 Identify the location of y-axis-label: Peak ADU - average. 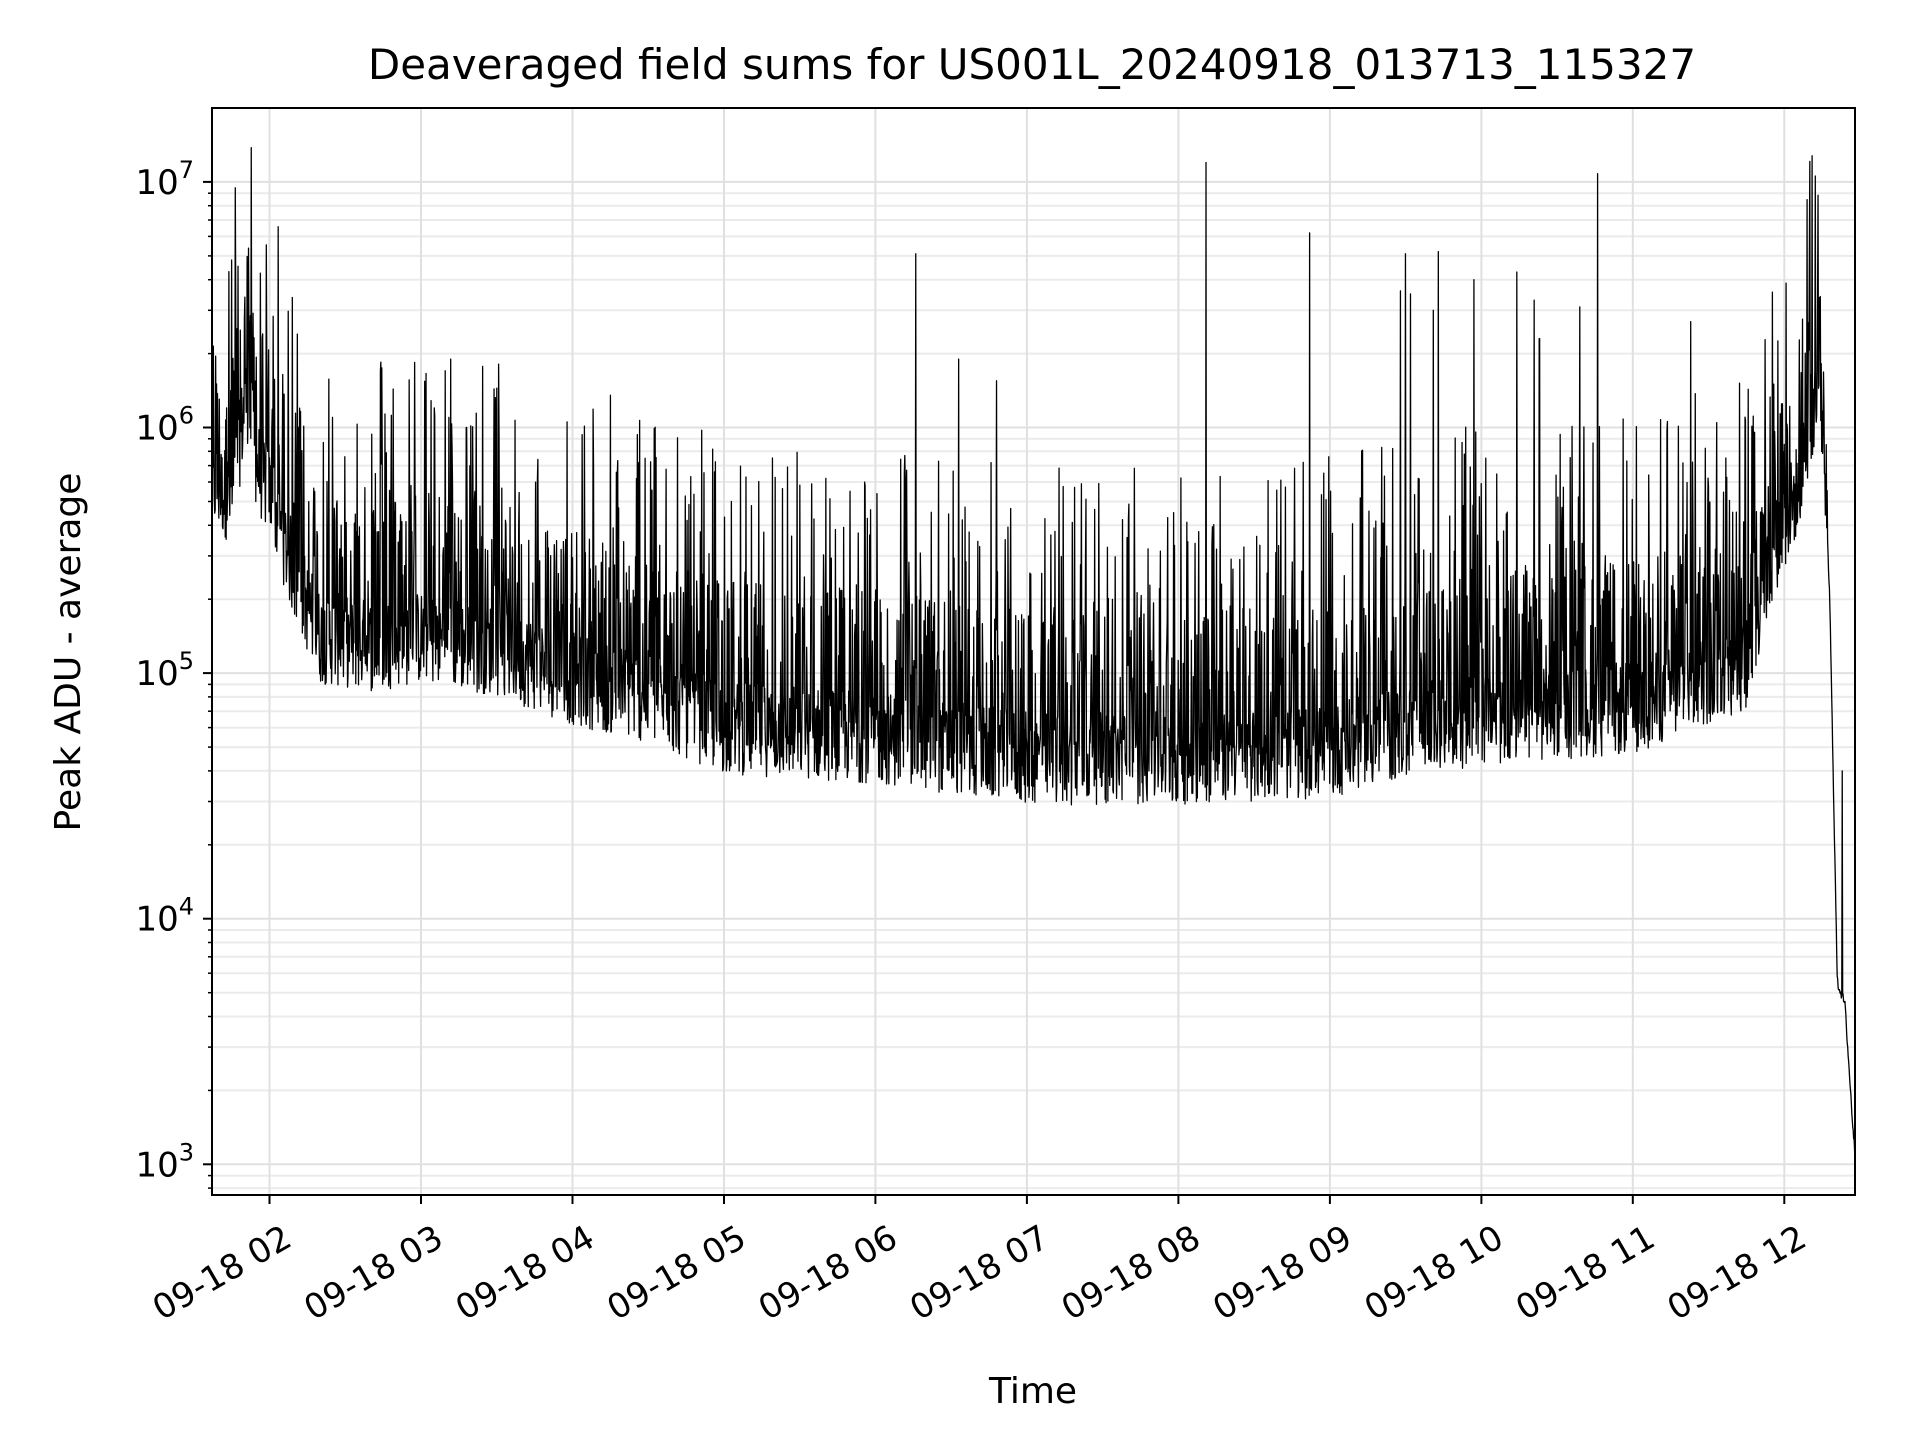
(68, 652).